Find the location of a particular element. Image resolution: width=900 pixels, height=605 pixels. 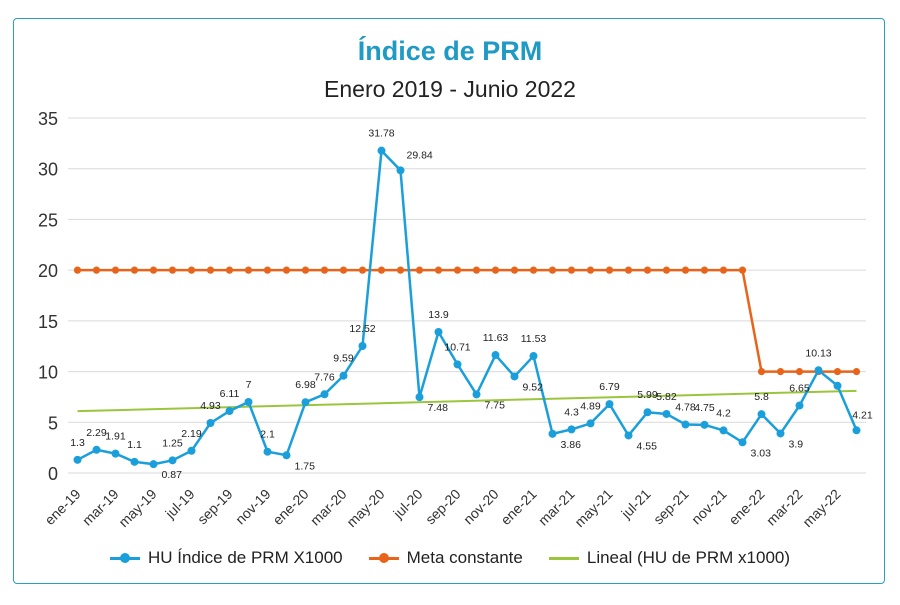

x-tick-label: jul-20 is located at coordinates (407, 504).